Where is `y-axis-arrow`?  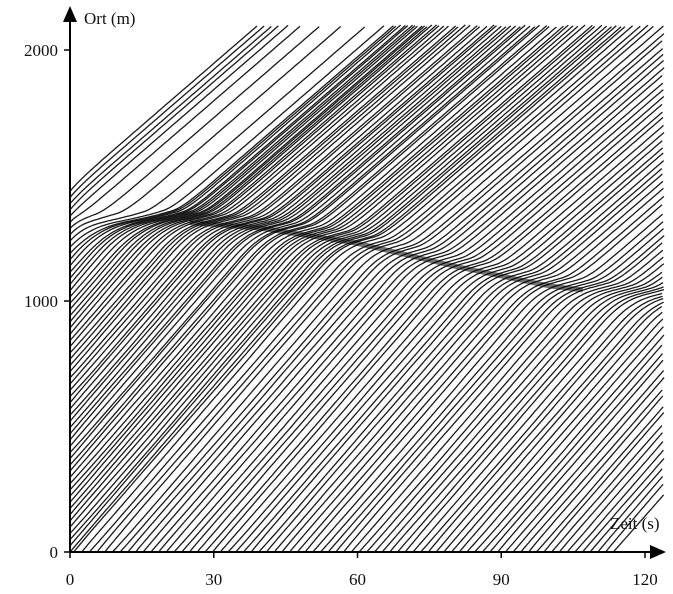
y-axis-arrow is located at coordinates (70, 14).